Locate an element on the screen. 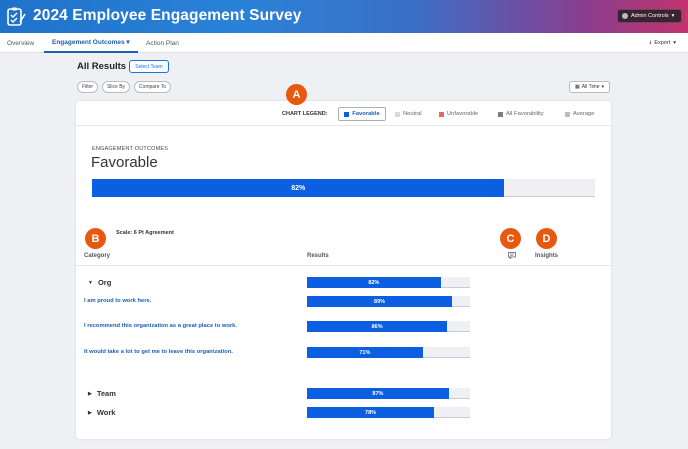 The image size is (688, 449). group-label: Org is located at coordinates (104, 282).